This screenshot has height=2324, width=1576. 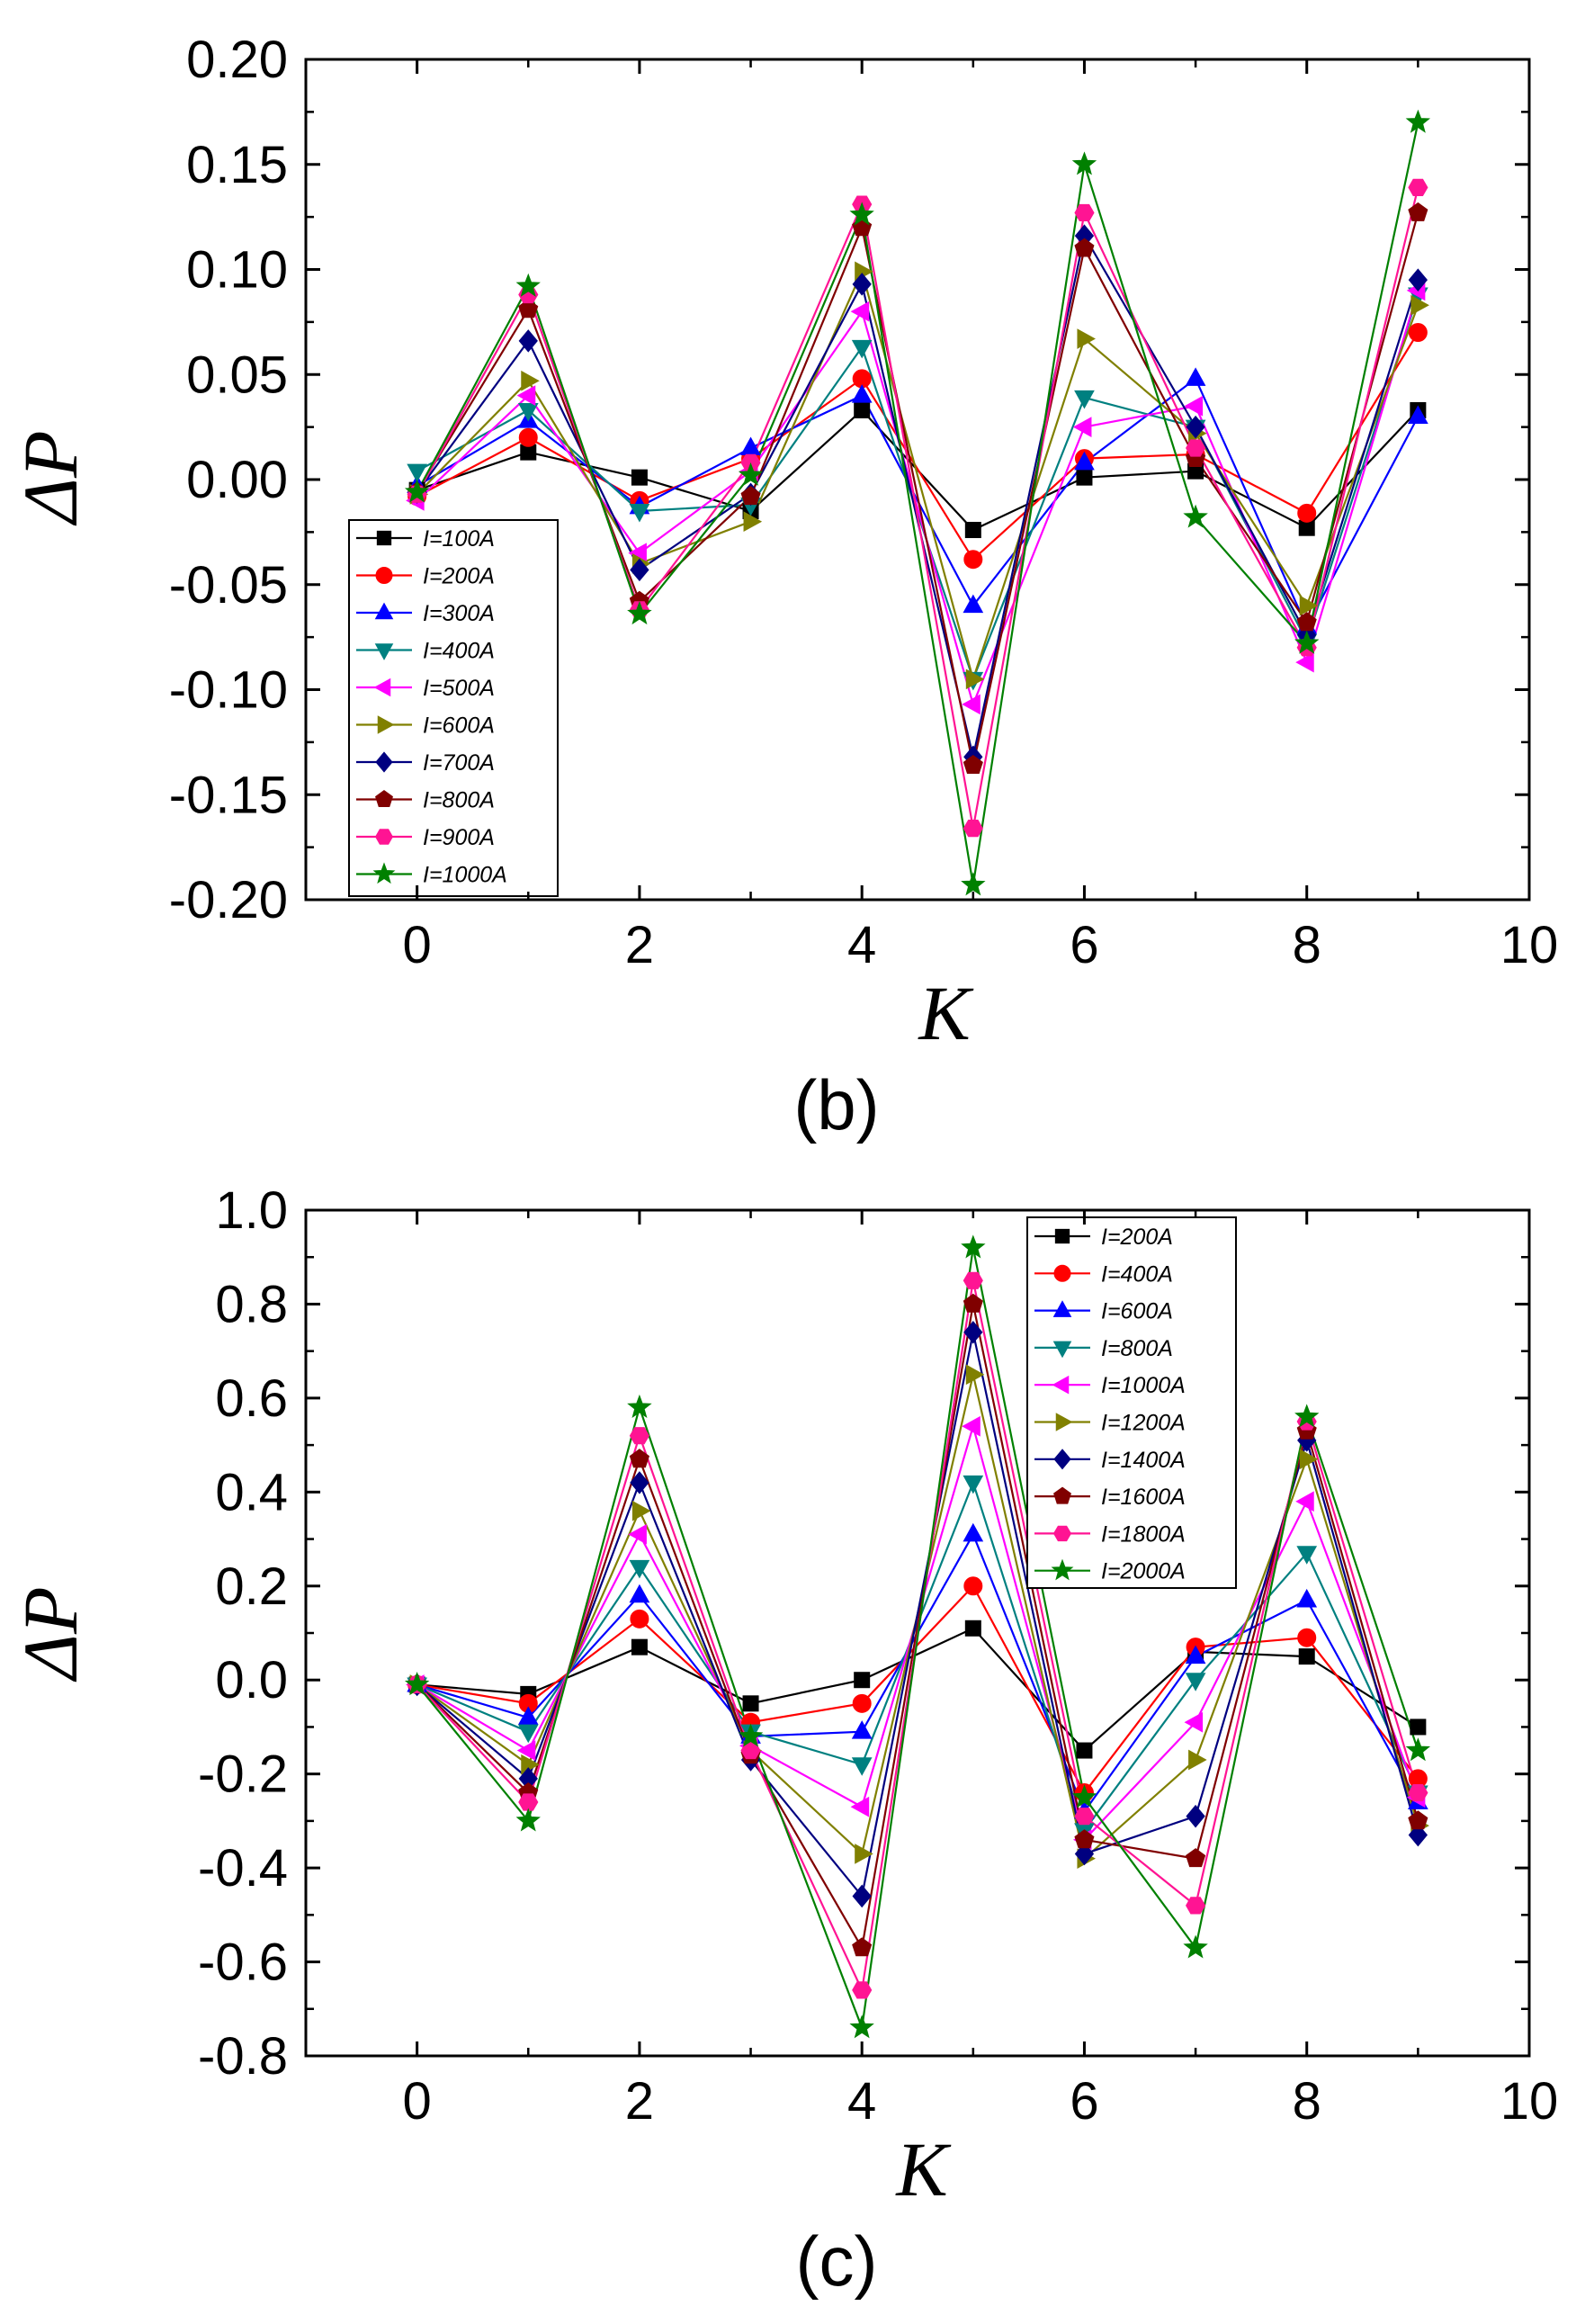 I want to click on chart-c-legend-label-8: I=1800A, so click(x=1143, y=1534).